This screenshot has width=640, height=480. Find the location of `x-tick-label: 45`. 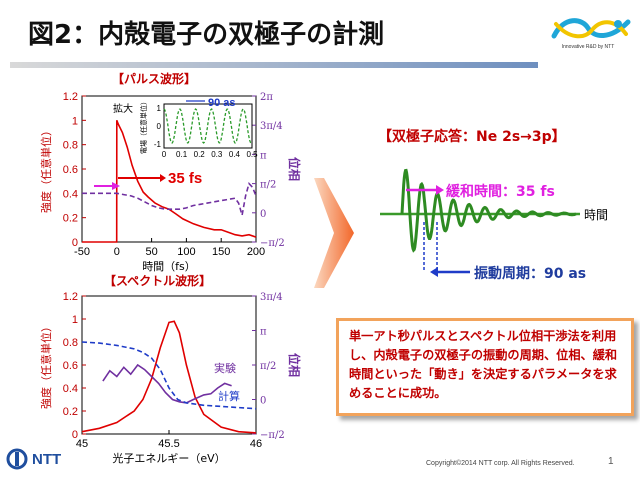

x-tick-label: 45 is located at coordinates (82, 444).